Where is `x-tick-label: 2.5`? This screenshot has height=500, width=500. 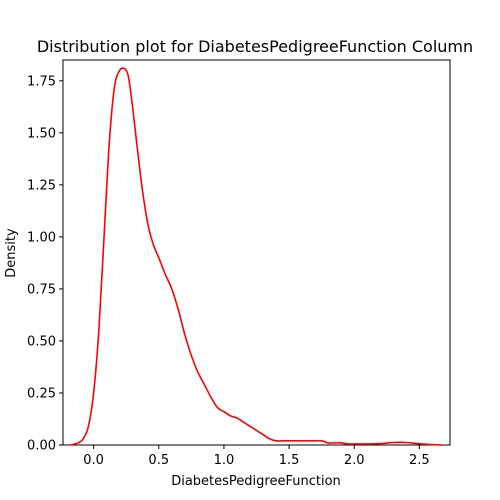 x-tick-label: 2.5 is located at coordinates (419, 460).